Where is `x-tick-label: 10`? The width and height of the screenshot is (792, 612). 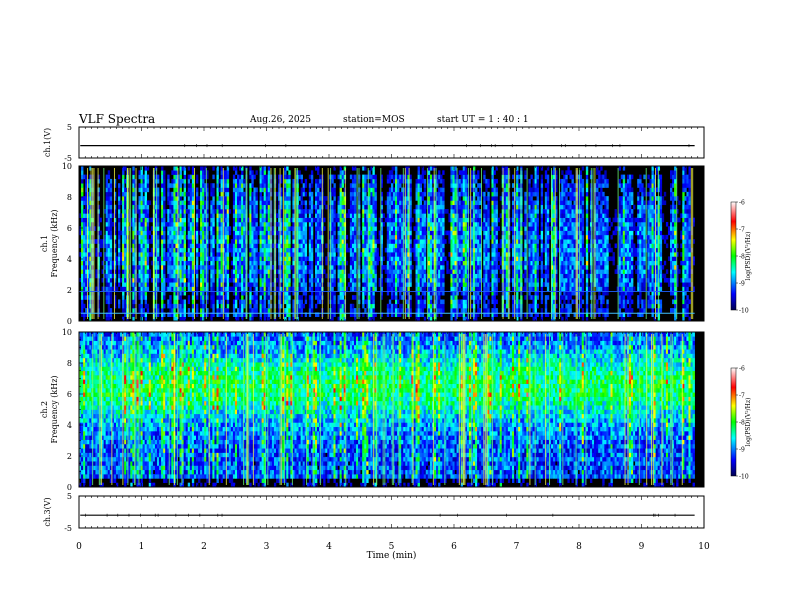 x-tick-label: 10 is located at coordinates (704, 547).